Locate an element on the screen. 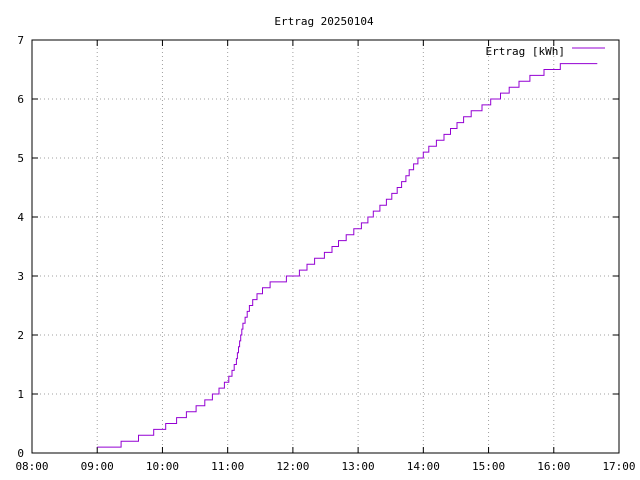 The image size is (640, 480). x-tick-label: 13:00 is located at coordinates (358, 466).